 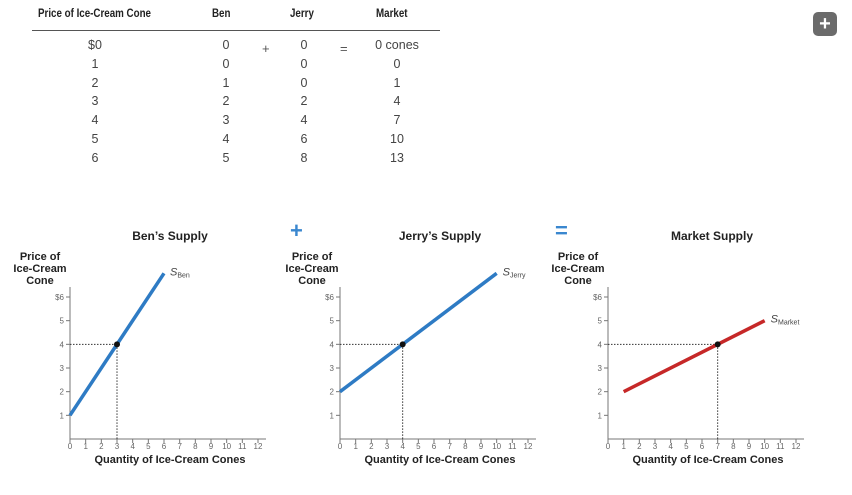 What do you see at coordinates (561, 230) in the screenshot?
I see `chart-equals-operator: =` at bounding box center [561, 230].